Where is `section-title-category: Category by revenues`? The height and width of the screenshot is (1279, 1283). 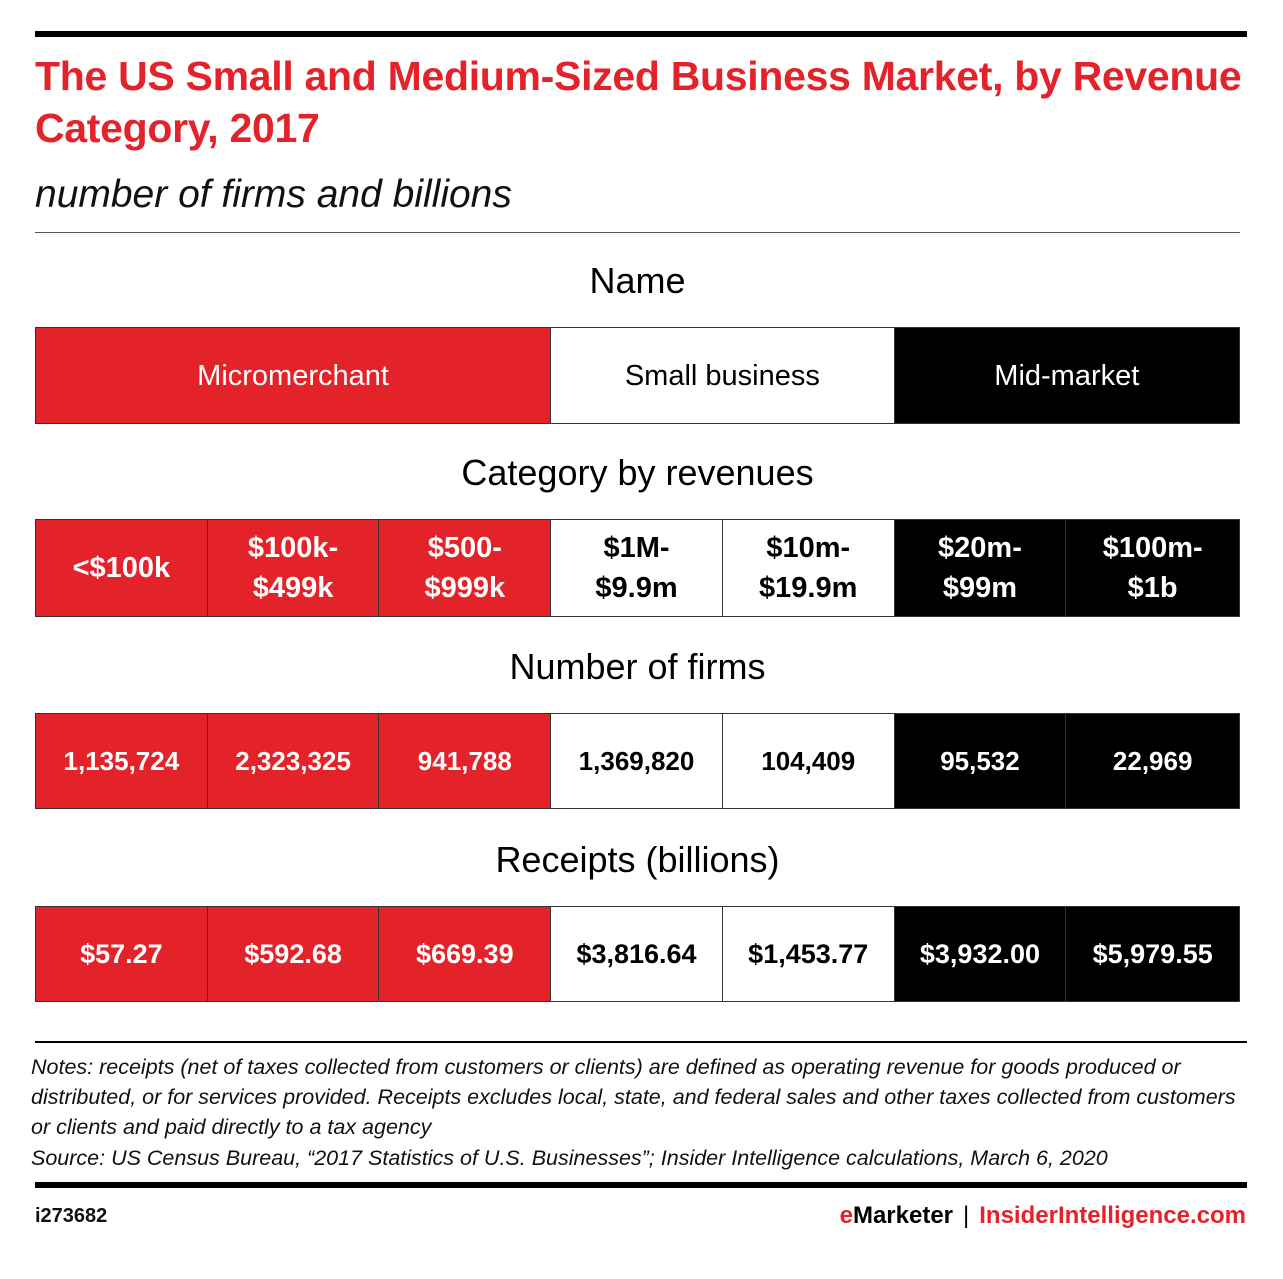
section-title-category: Category by revenues is located at coordinates (637, 472).